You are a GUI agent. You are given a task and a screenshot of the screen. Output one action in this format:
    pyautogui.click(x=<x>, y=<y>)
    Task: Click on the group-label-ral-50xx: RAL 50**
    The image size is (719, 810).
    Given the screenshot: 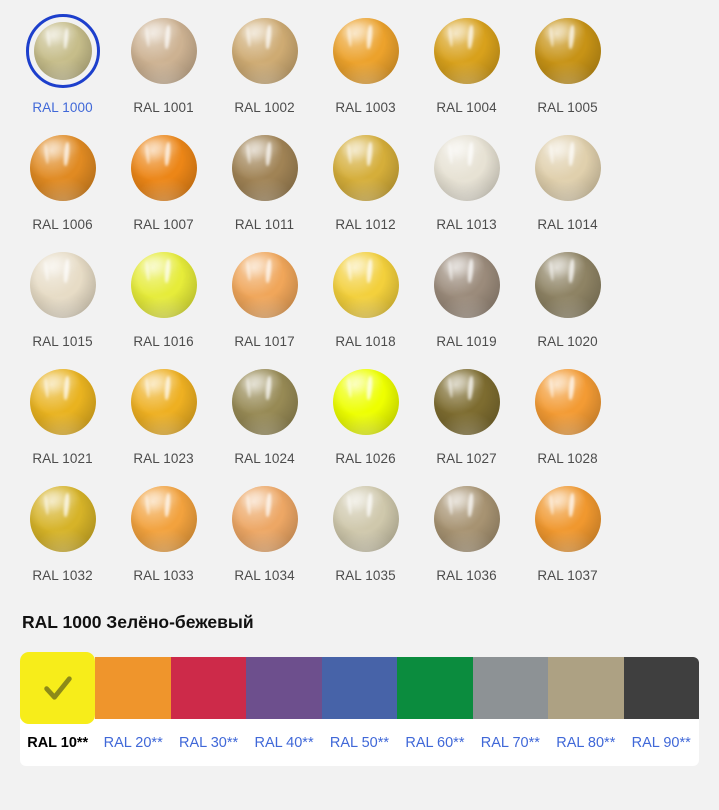 What is the action you would take?
    pyautogui.click(x=359, y=742)
    